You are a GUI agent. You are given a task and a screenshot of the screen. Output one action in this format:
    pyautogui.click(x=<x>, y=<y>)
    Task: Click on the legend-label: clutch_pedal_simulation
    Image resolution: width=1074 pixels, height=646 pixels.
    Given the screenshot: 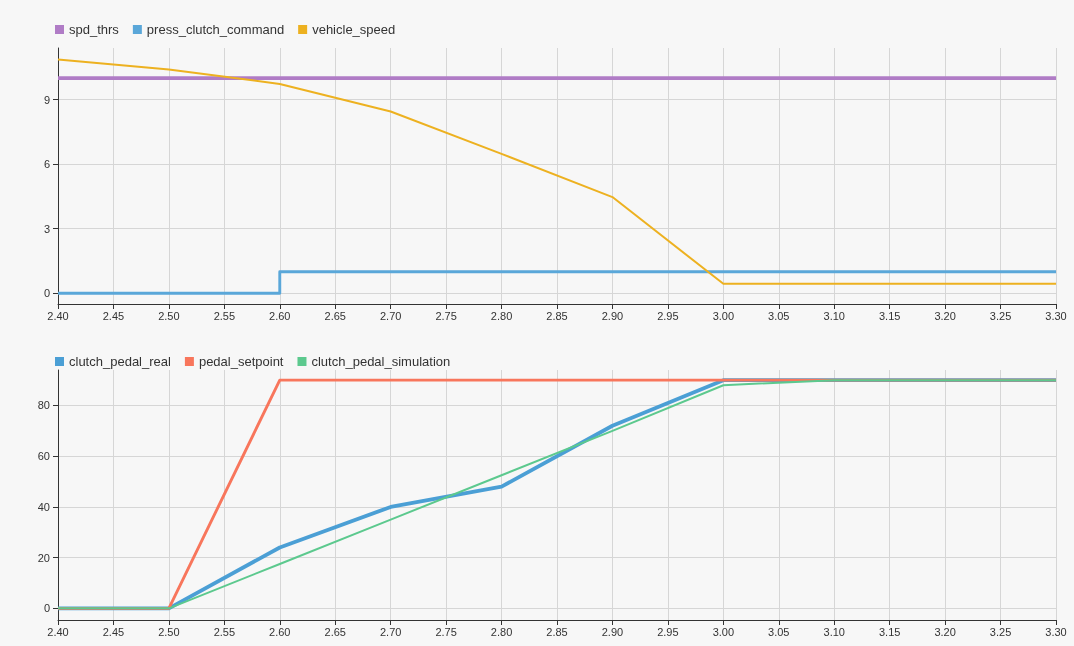 What is the action you would take?
    pyautogui.click(x=381, y=361)
    